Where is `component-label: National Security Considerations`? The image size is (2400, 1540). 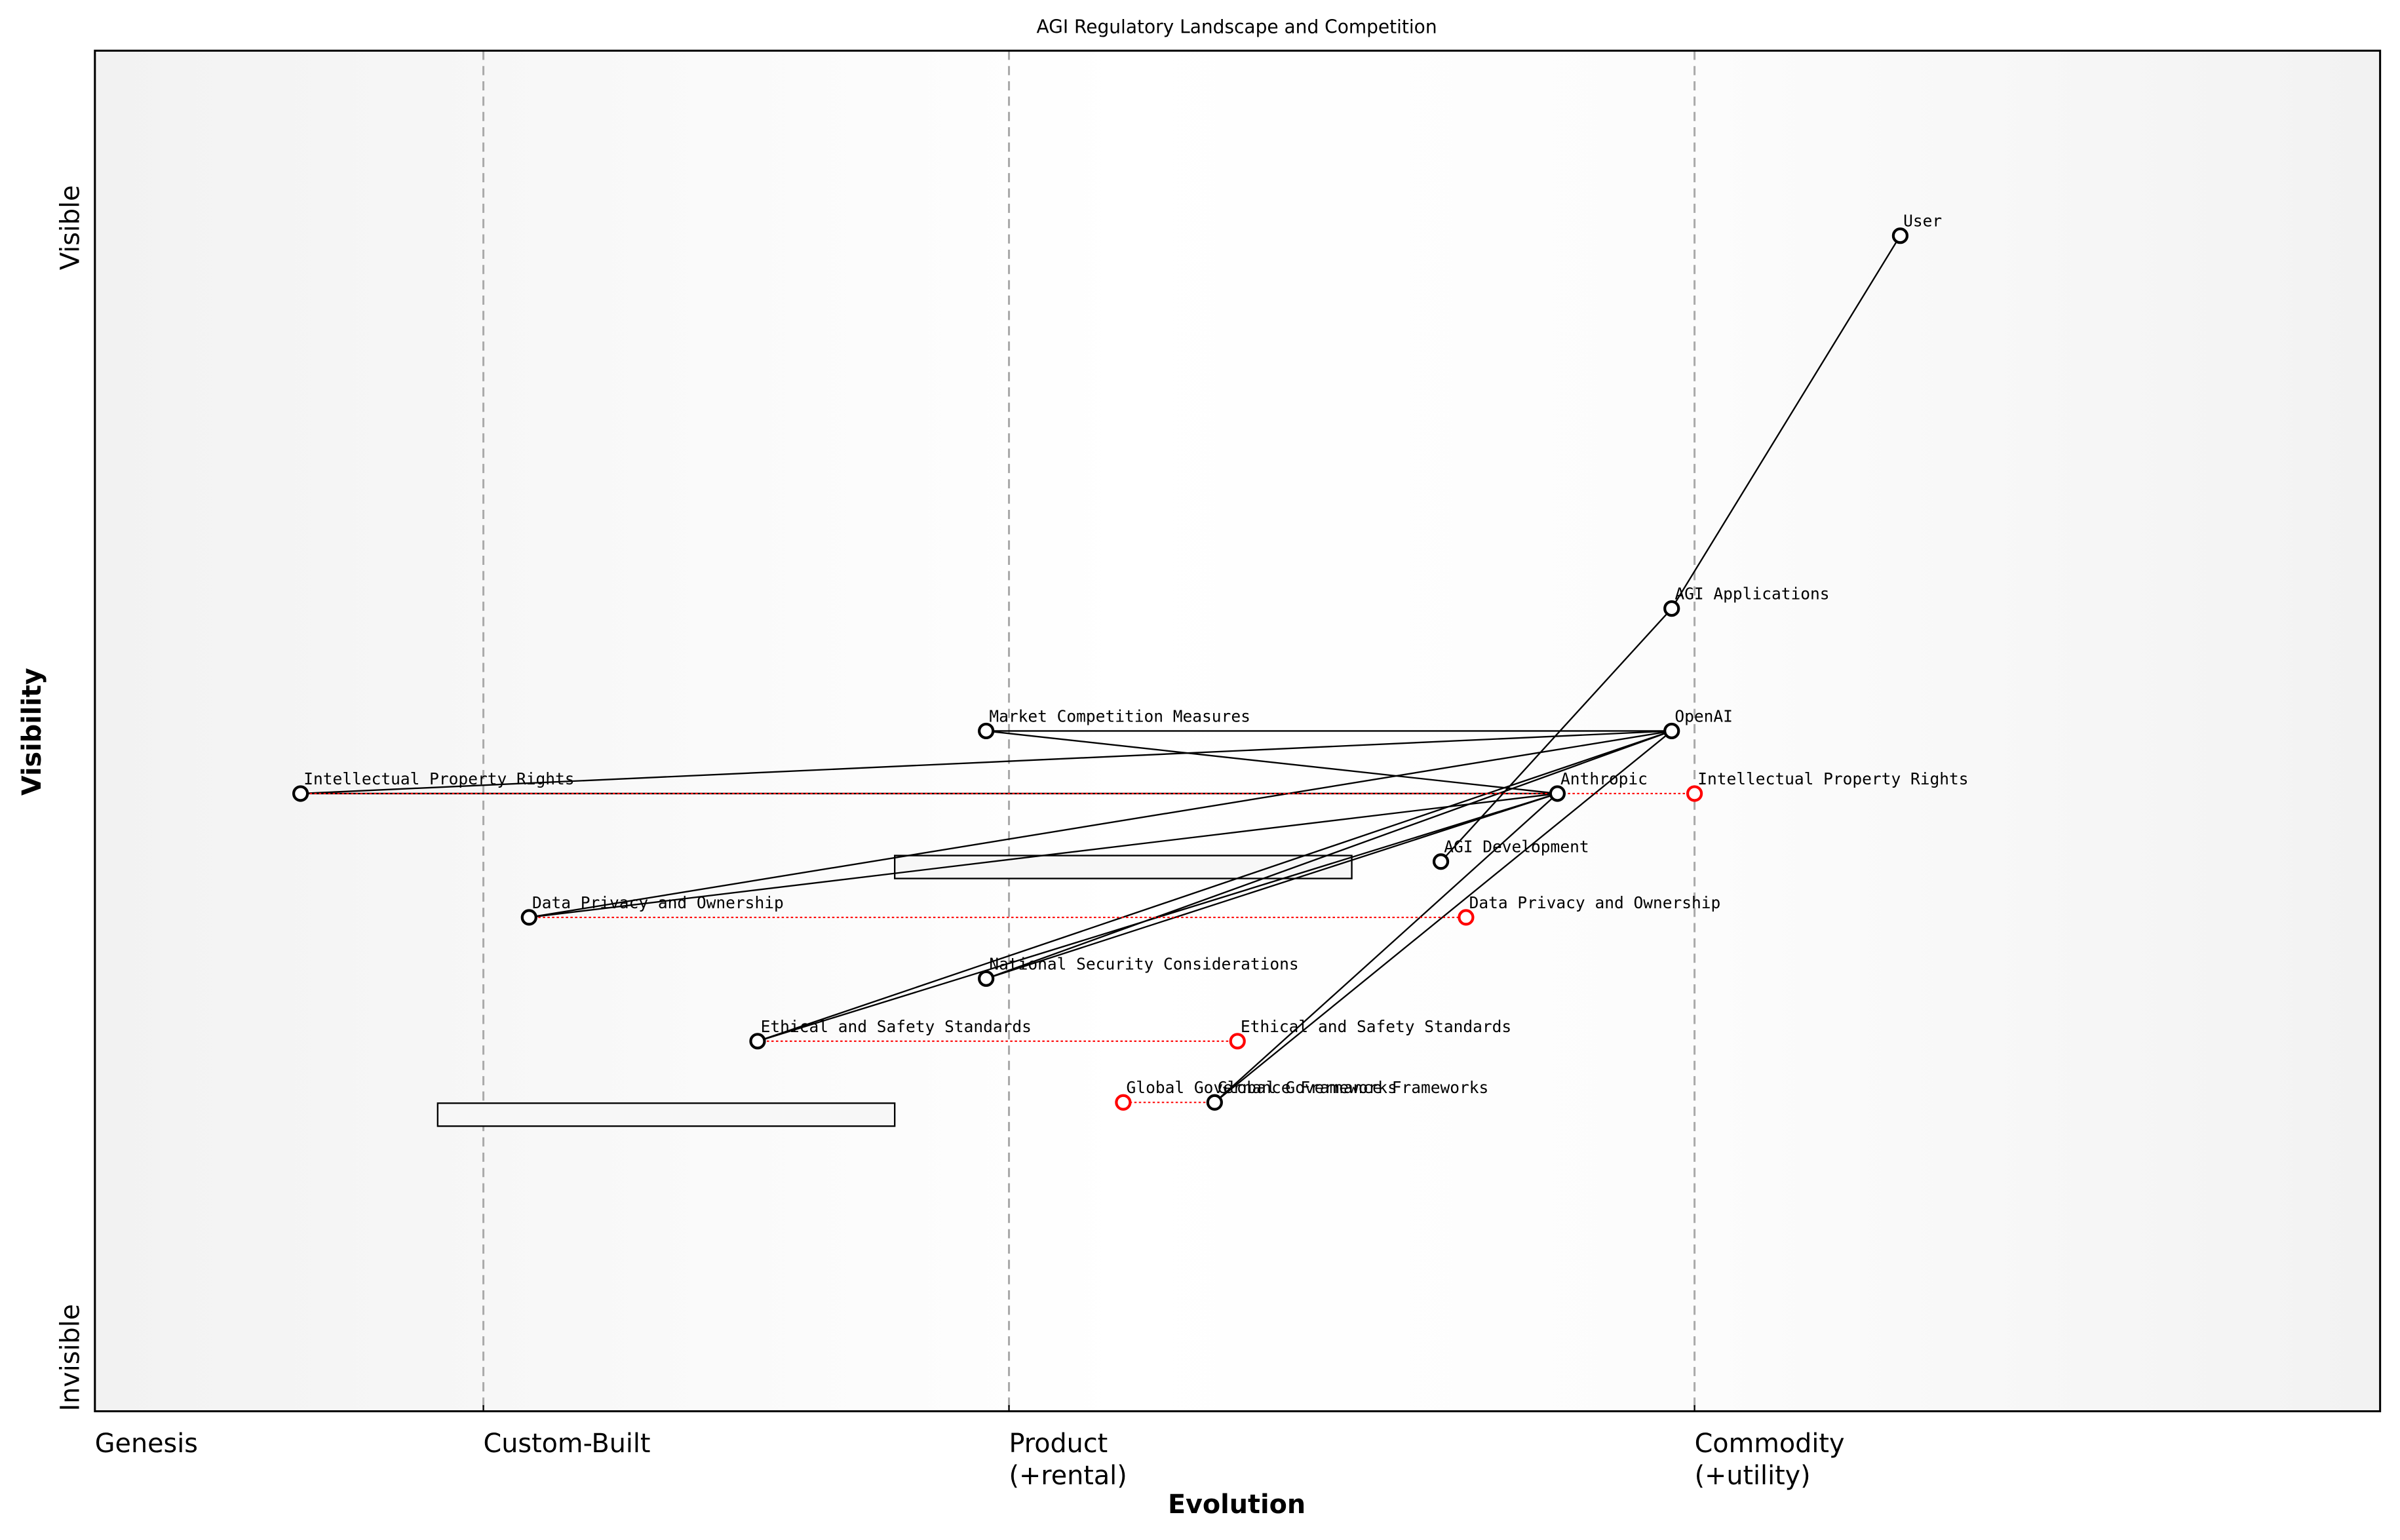 component-label: National Security Considerations is located at coordinates (1143, 963).